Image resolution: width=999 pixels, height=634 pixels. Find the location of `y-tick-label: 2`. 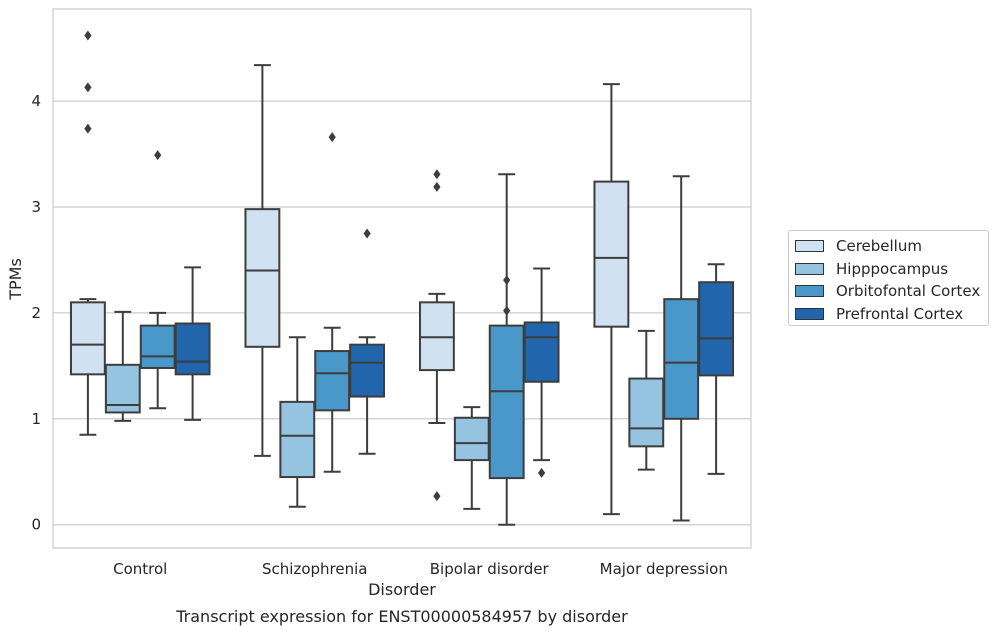

y-tick-label: 2 is located at coordinates (36, 313).